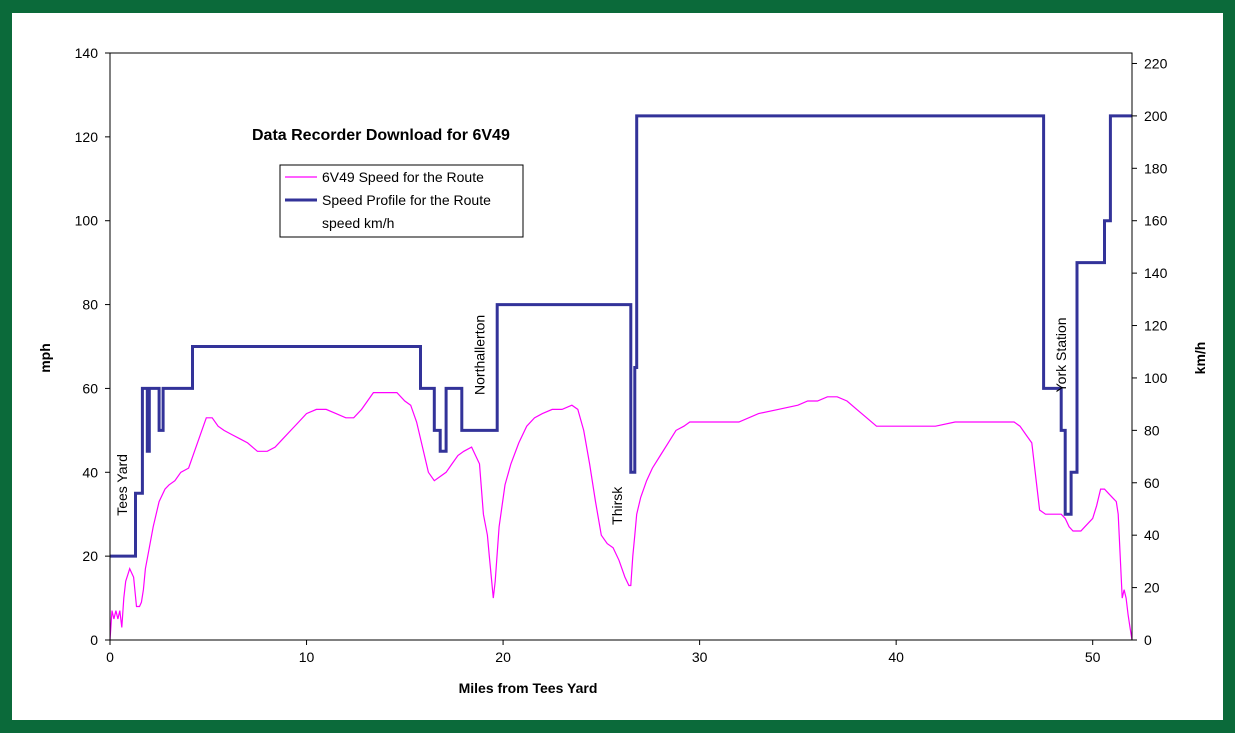 This screenshot has width=1235, height=733. I want to click on chart-title: Data Recorder Download for 6V49, so click(381, 135).